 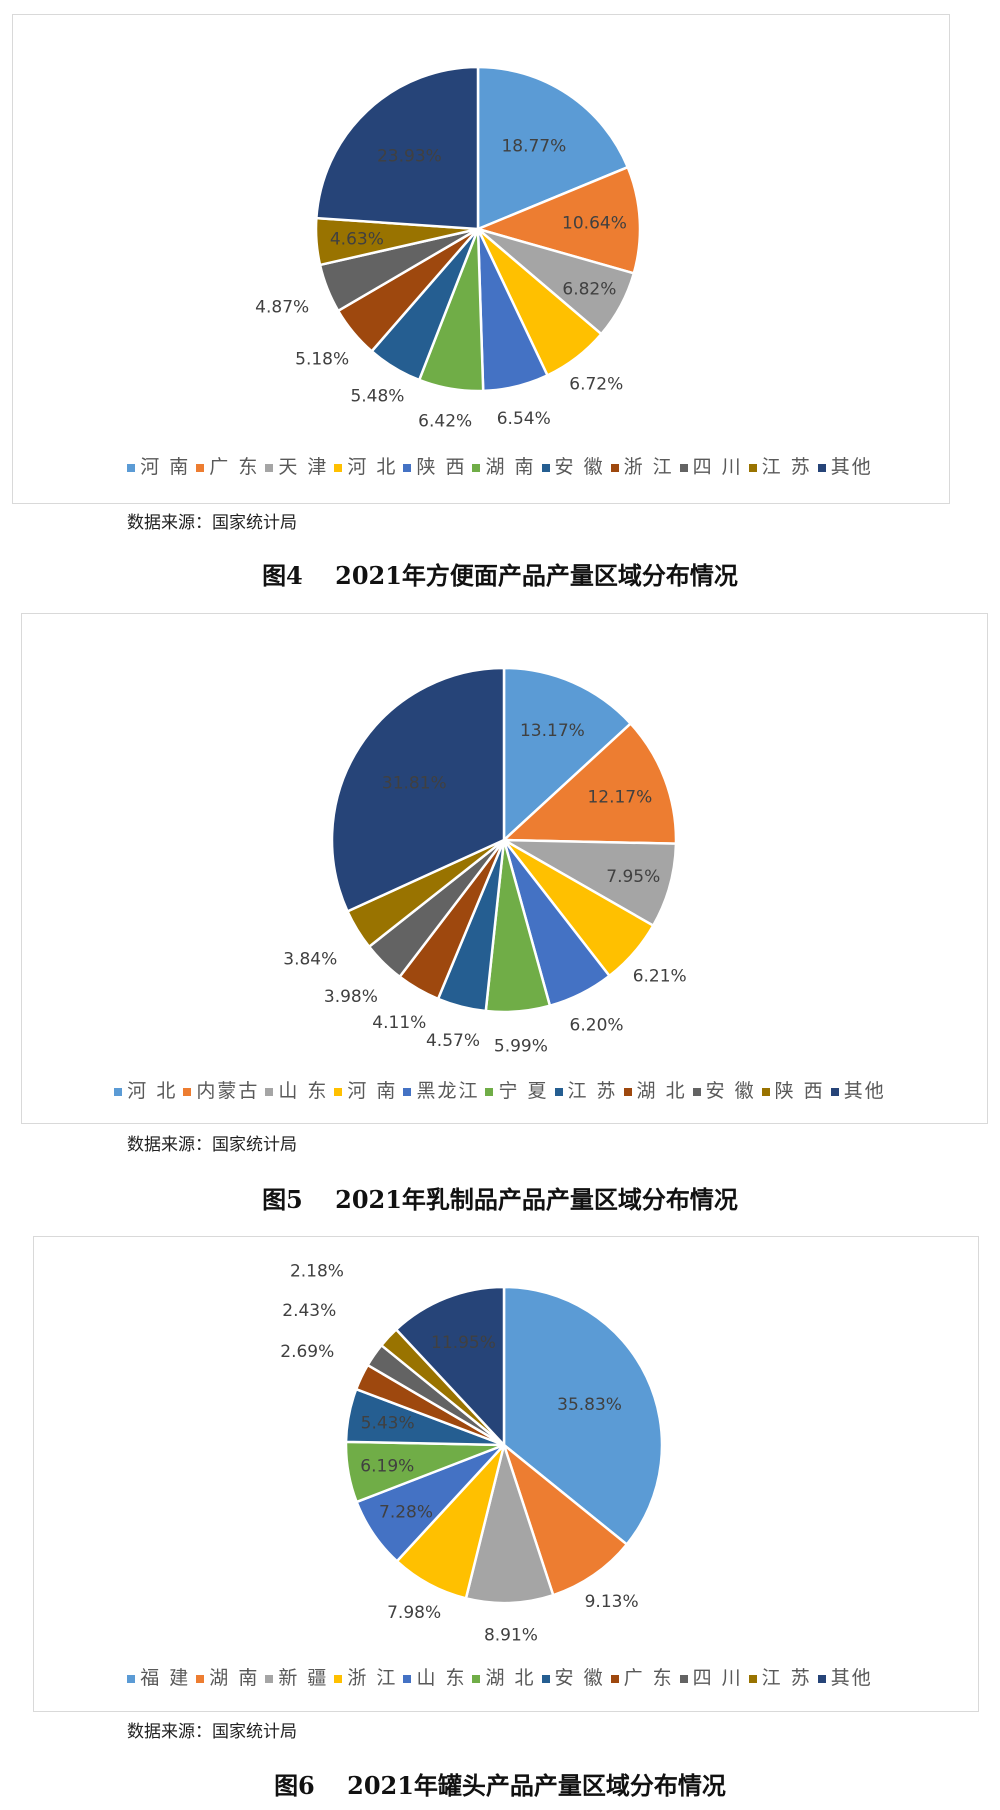 What do you see at coordinates (409, 157) in the screenshot?
I see `data-label: 23.93%` at bounding box center [409, 157].